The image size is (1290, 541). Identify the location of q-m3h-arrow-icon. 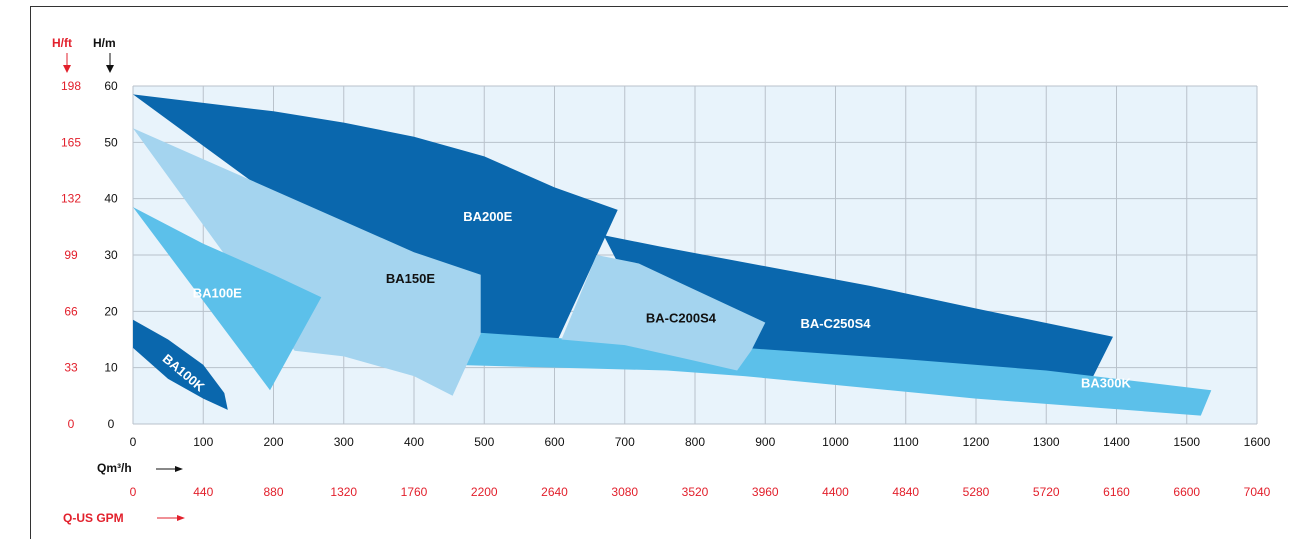
(169, 469).